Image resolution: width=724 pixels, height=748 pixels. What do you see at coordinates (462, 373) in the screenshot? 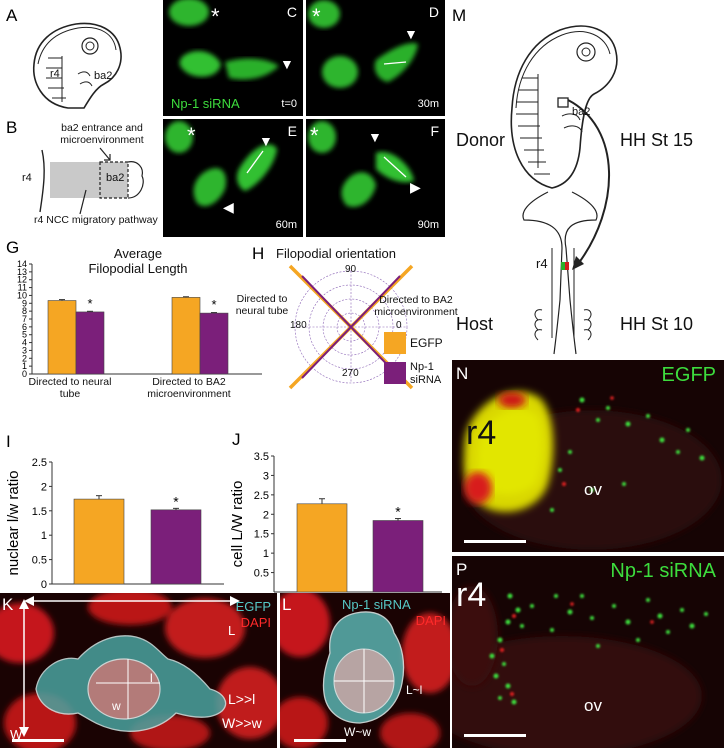
I see `panel-label: N` at bounding box center [462, 373].